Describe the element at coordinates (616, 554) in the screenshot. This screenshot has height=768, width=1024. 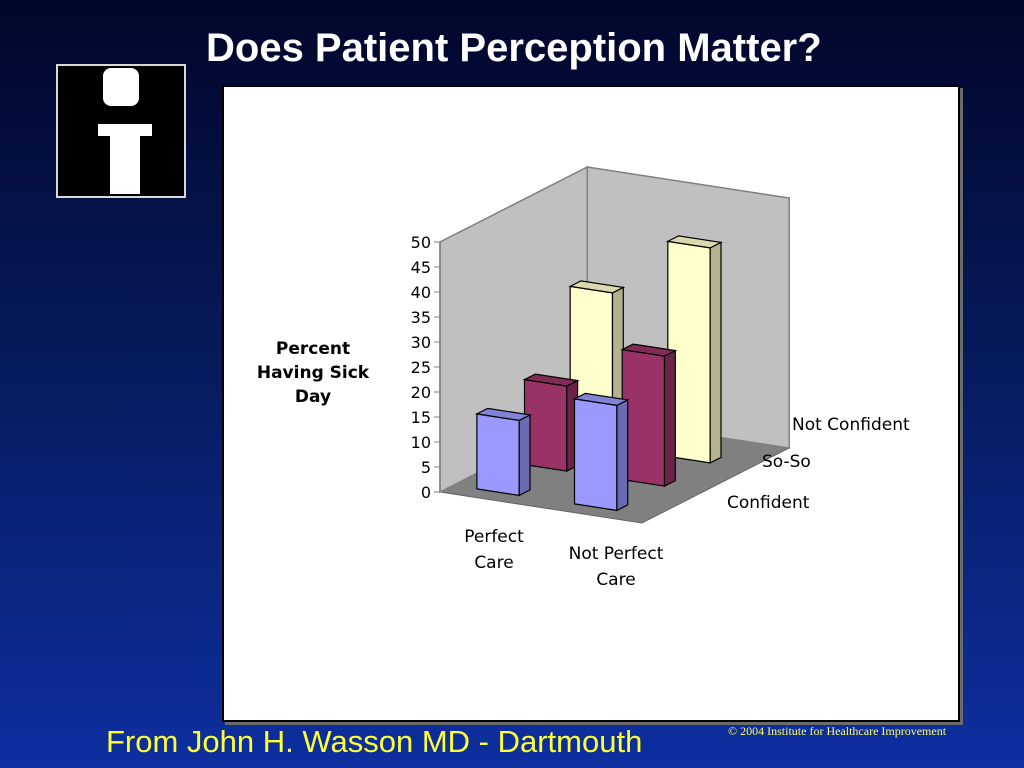
I see `category-label-line: Not Perfect` at that location.